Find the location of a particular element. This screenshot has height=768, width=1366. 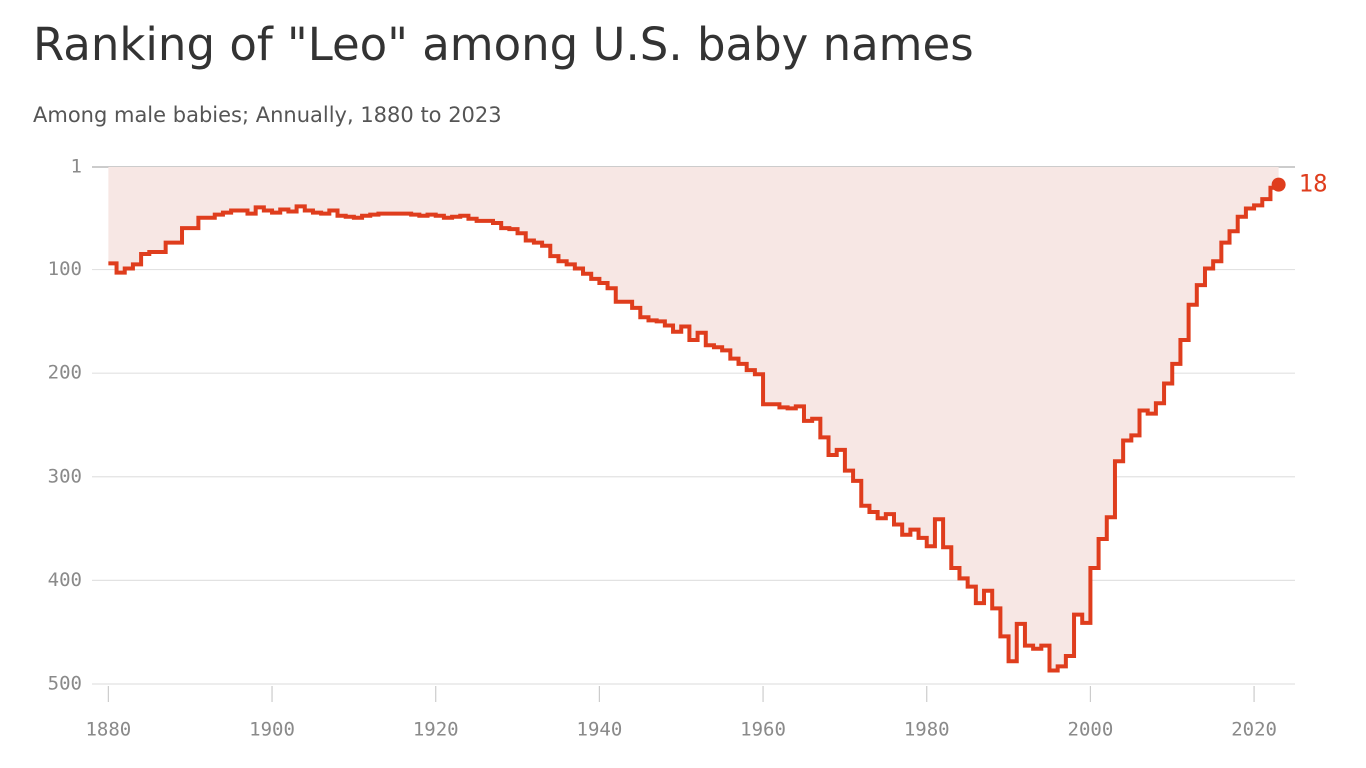

x-tick-label: 1900 is located at coordinates (272, 730).